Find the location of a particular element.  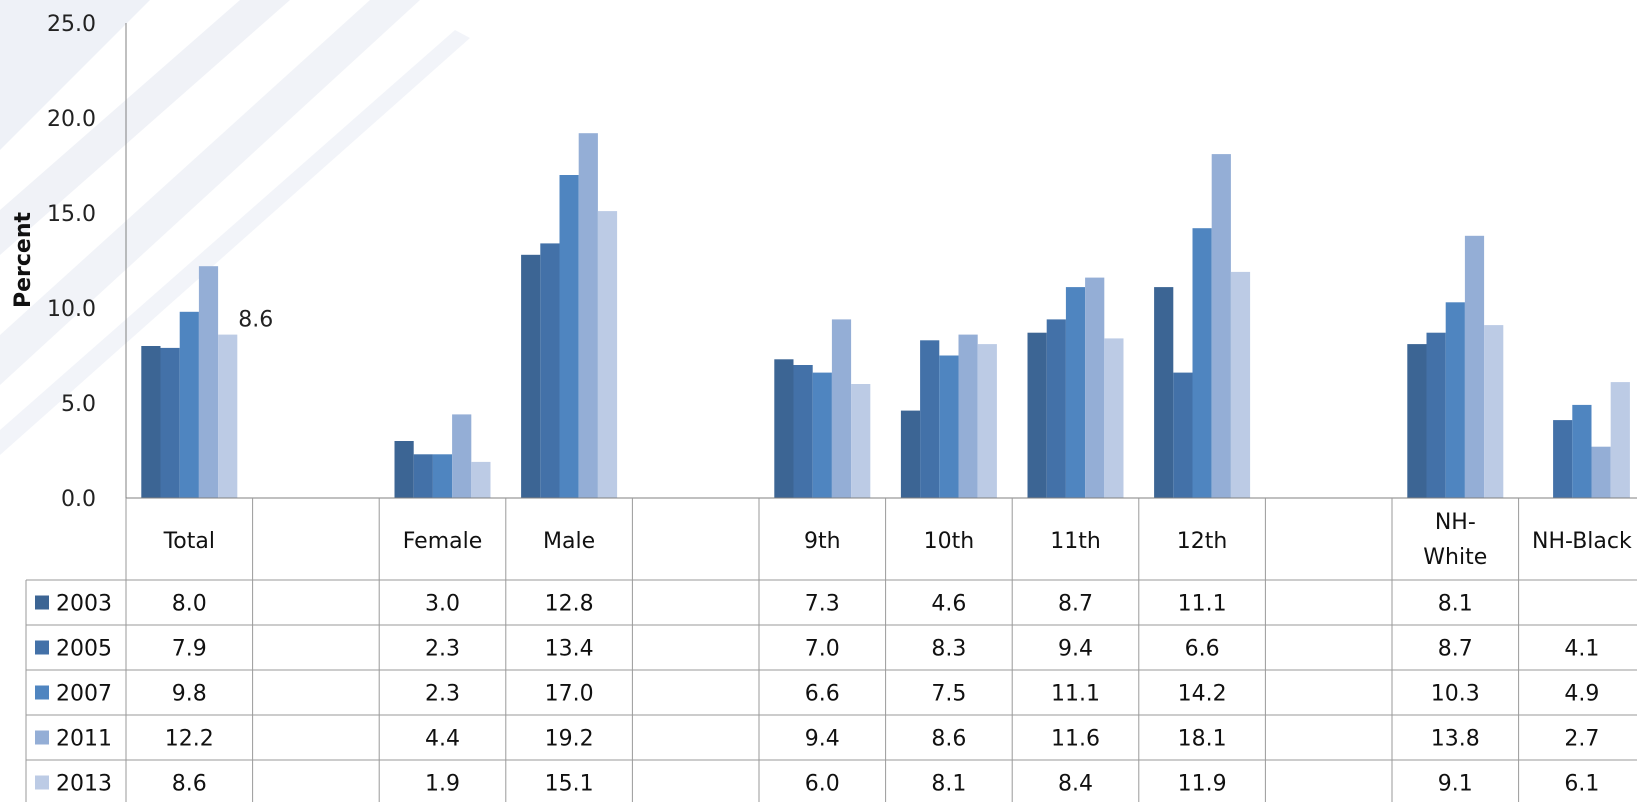

bar-total-2013 is located at coordinates (228, 416).